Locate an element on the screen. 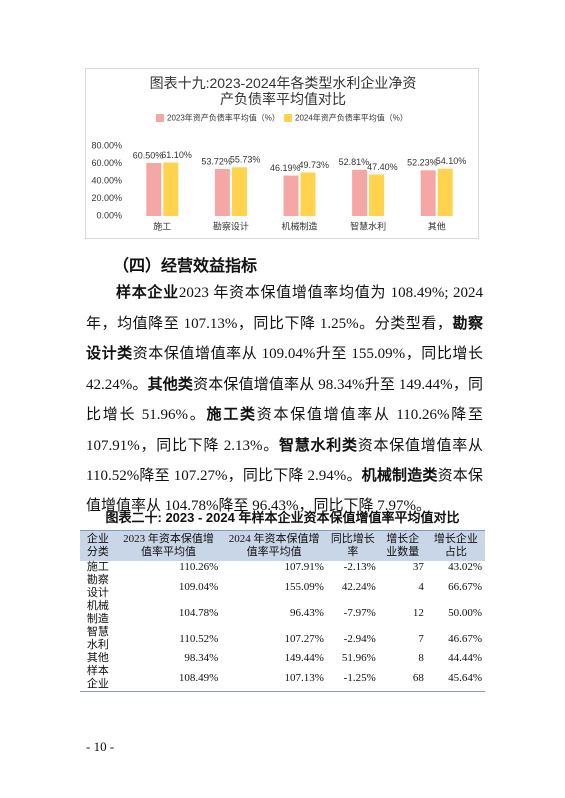 The width and height of the screenshot is (565, 798). table-row: 机械制造 104.78% 96.43% -7.97% 12 50.00% is located at coordinates (282, 613).